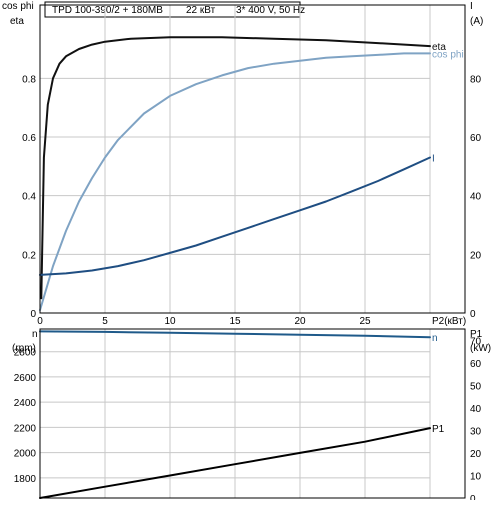  I want to click on lower-right-tick-label: 60, so click(476, 364).